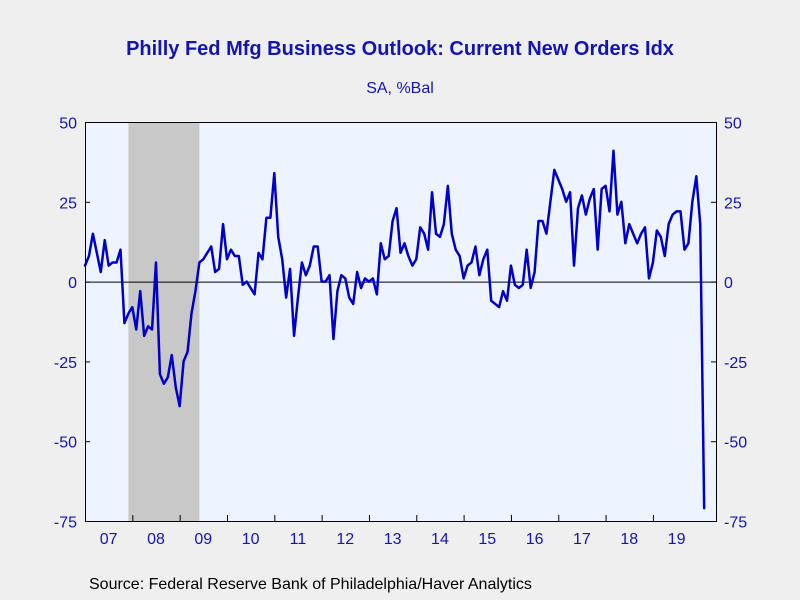  What do you see at coordinates (68, 124) in the screenshot?
I see `y-tick-label-left: 50` at bounding box center [68, 124].